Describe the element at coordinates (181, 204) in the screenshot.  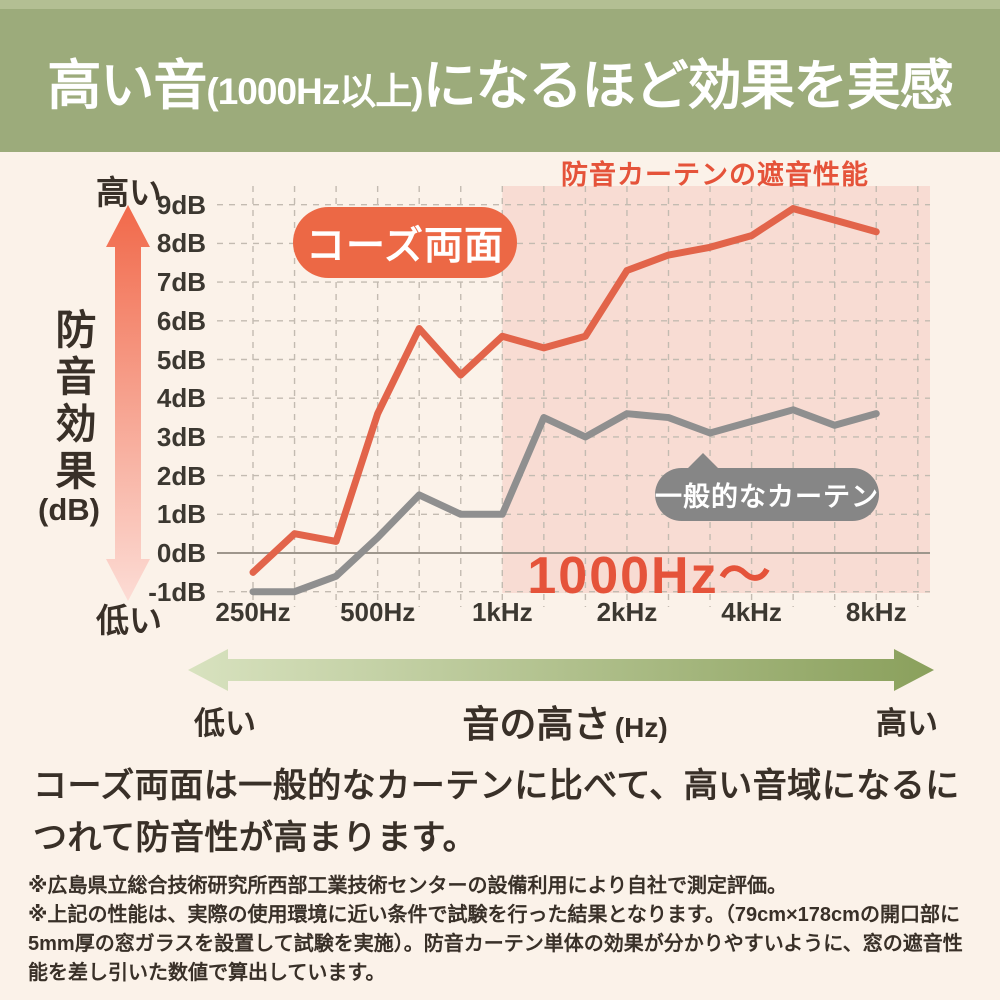
I see `y-tick-label: 9dB` at that location.